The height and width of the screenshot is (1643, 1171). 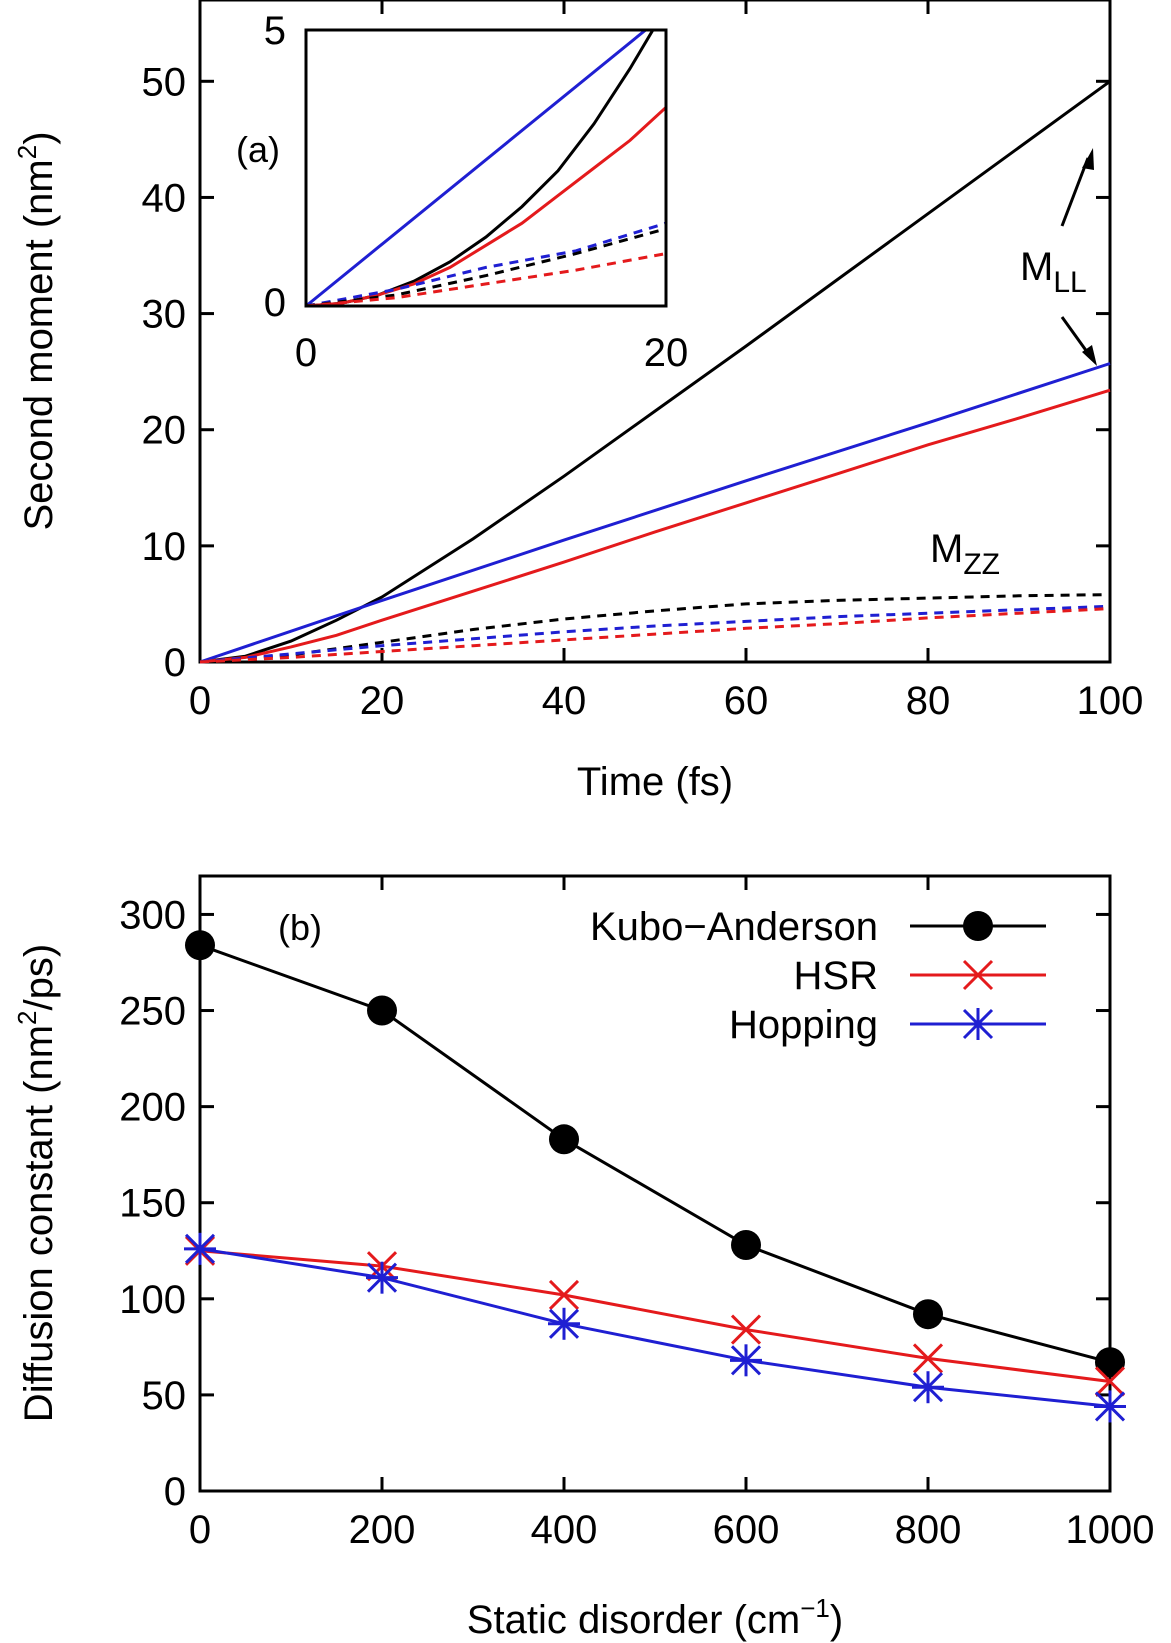 What do you see at coordinates (486, 279) in the screenshot?
I see `inset-series-red-dashed` at bounding box center [486, 279].